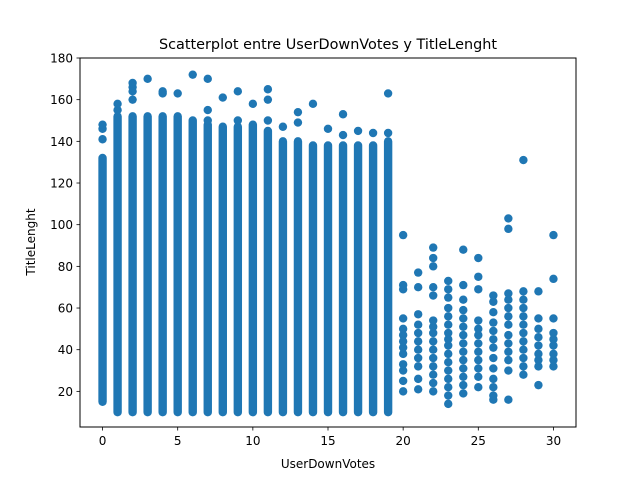 The height and width of the screenshot is (480, 640). Describe the element at coordinates (478, 441) in the screenshot. I see `x-tick-label: 25` at that location.